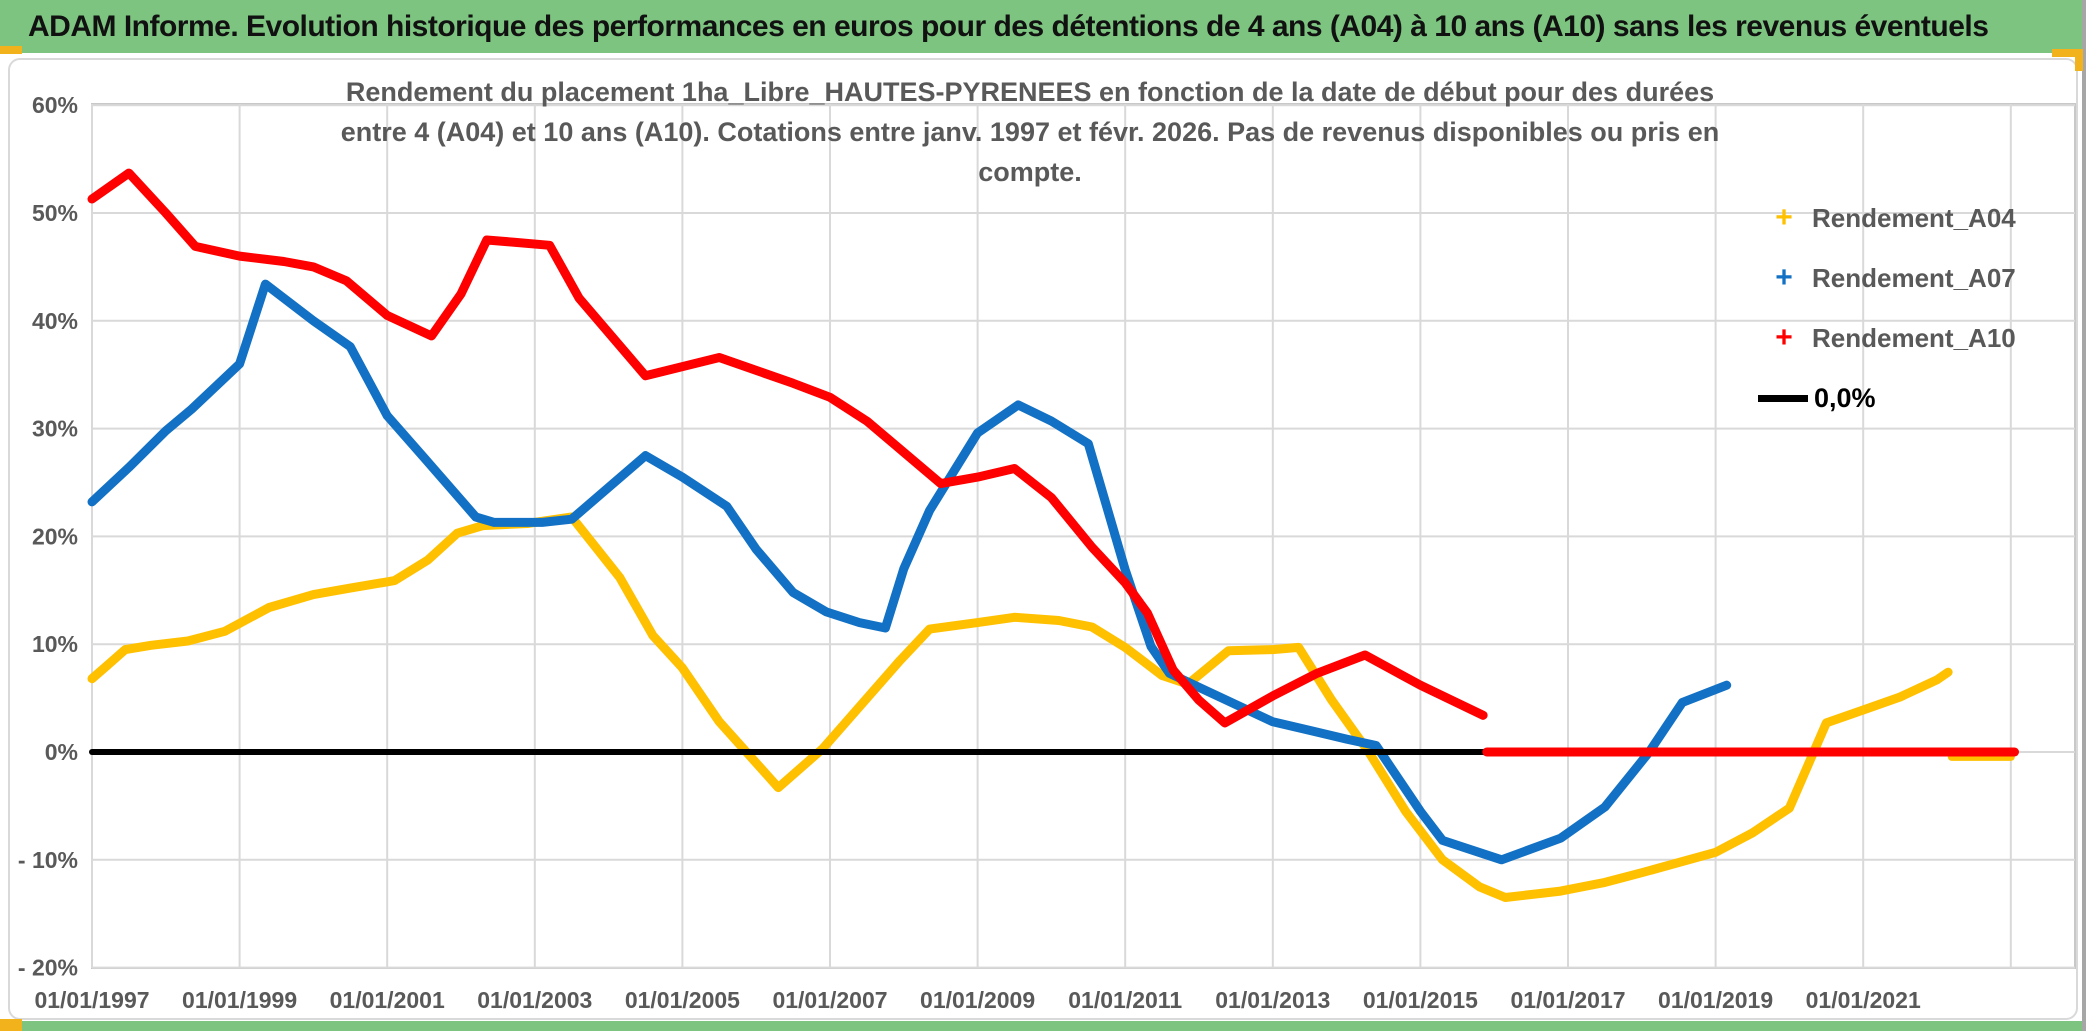 The height and width of the screenshot is (1031, 2086). I want to click on y-axis-tick-label: 50%, so click(55, 213).